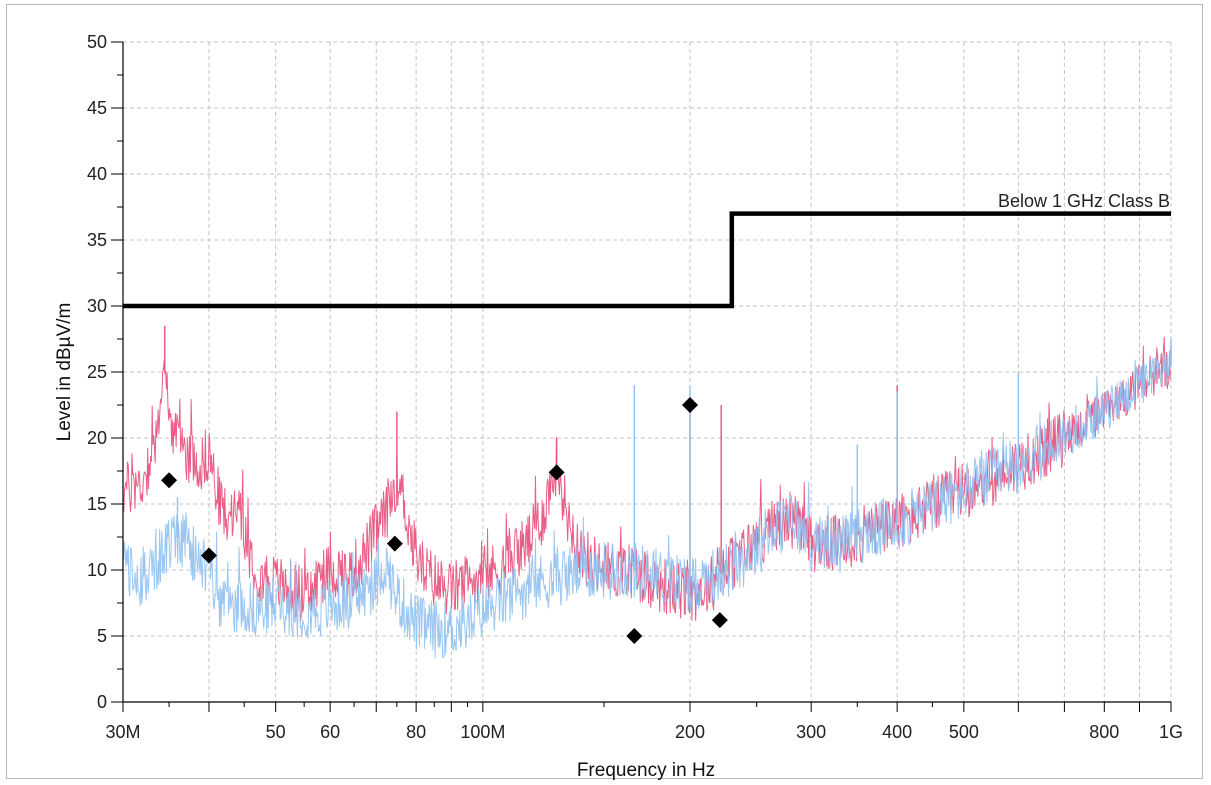  I want to click on x-tick-label: 50, so click(276, 732).